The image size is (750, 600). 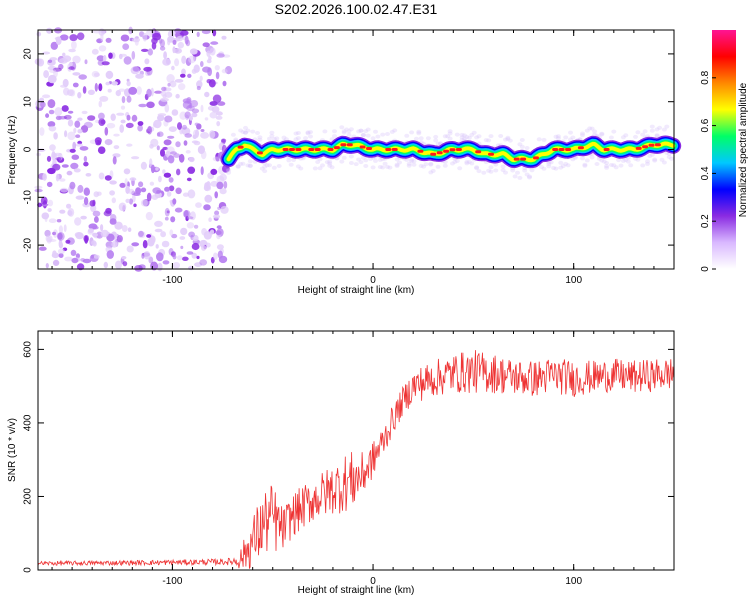 I want to click on snr-xlabel: Height of straight line (km), so click(x=356, y=590).